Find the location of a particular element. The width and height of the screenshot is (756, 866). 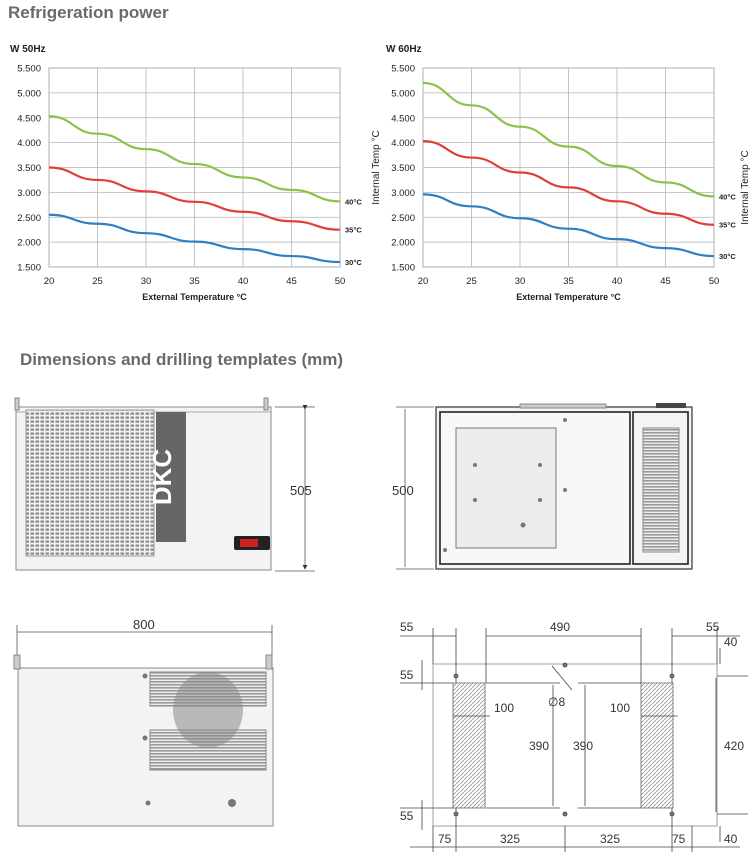

top-width-dim: 800 is located at coordinates (144, 624).